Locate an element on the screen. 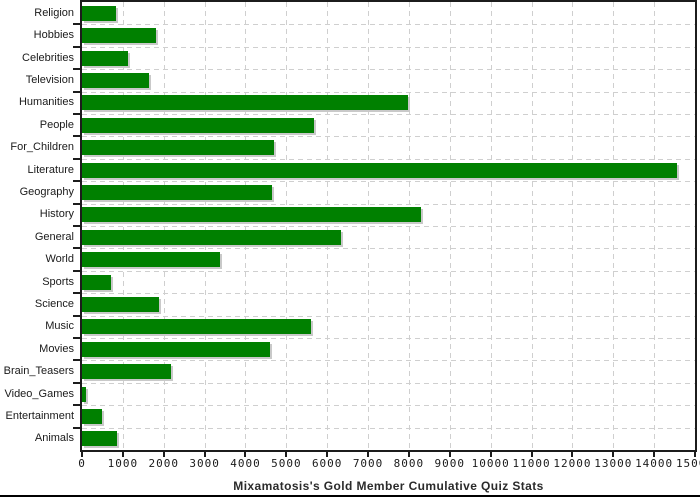 The image size is (700, 500). bar-brain-teasers is located at coordinates (126, 372).